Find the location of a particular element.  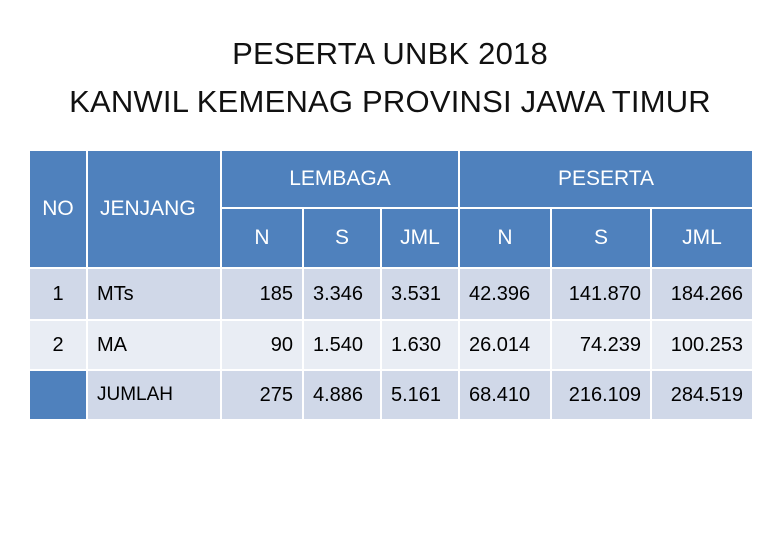

row-2-peserta-n: 26.014 is located at coordinates (505, 345).